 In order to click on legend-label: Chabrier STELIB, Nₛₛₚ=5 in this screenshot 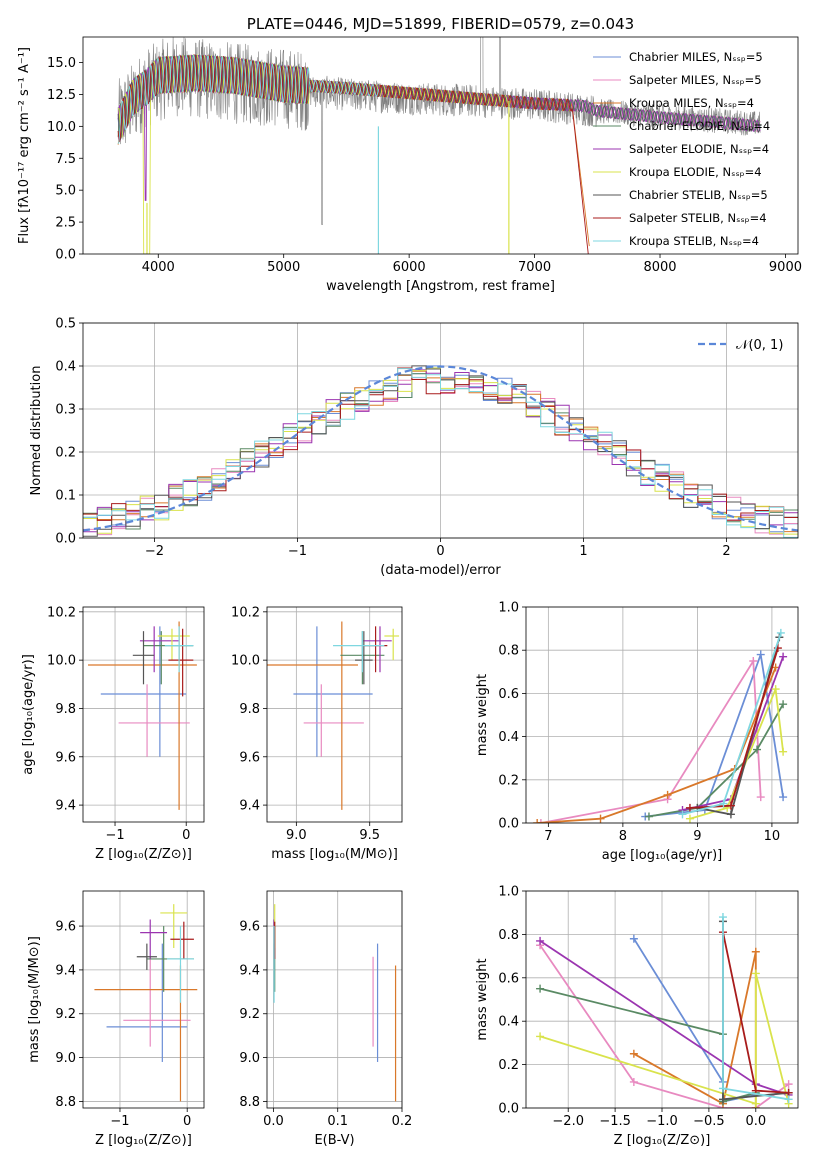, I will do `click(698, 195)`.